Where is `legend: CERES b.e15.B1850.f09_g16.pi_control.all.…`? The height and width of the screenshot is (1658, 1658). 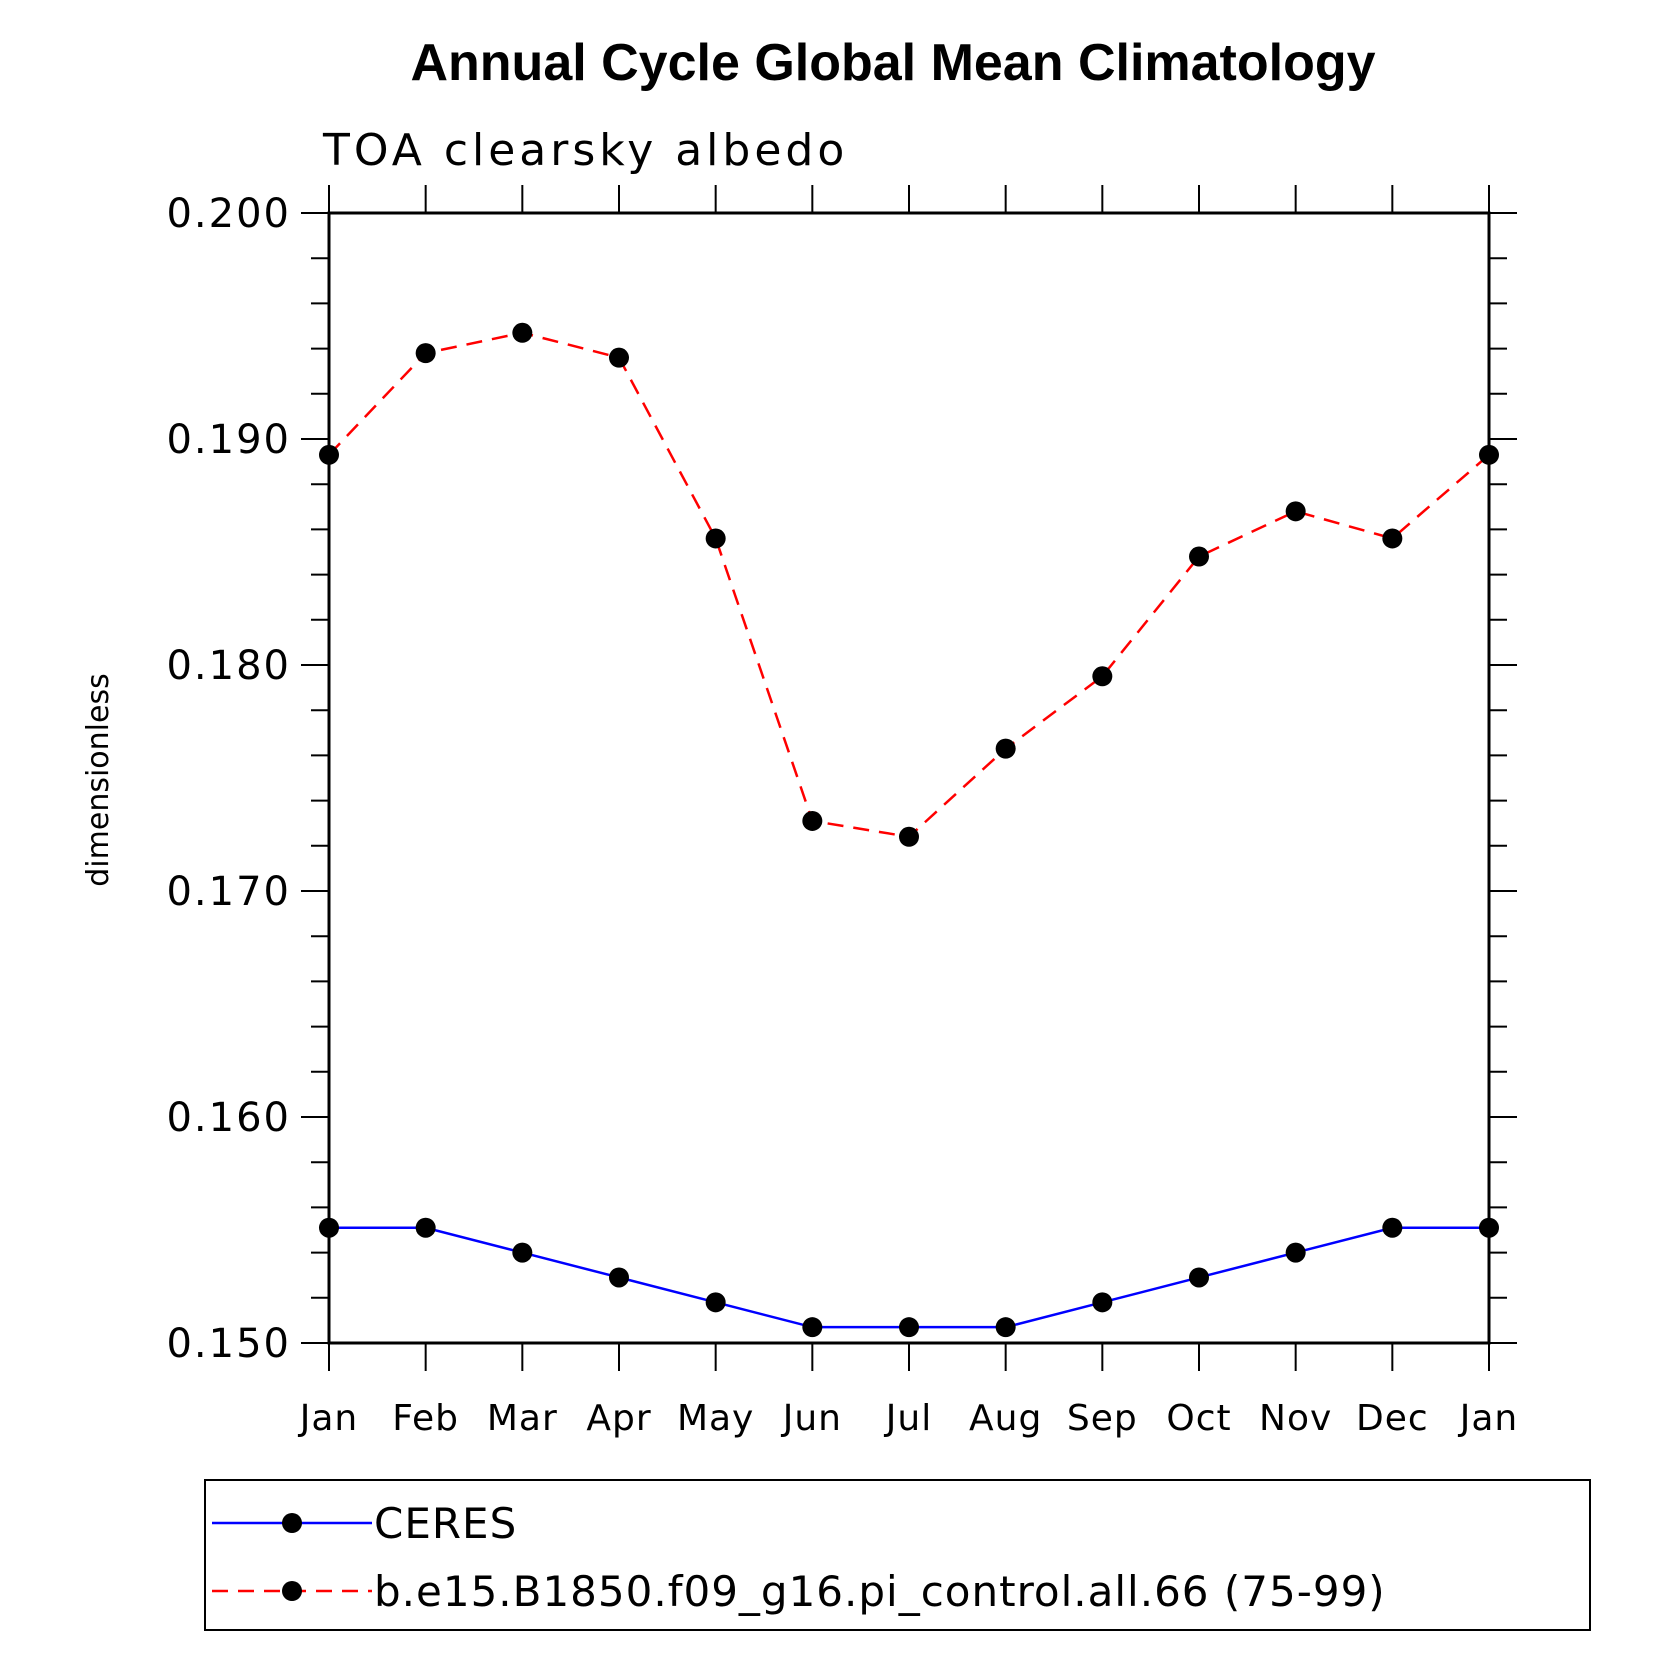 legend: CERES b.e15.B1850.f09_g16.pi_control.all.… is located at coordinates (897, 1555).